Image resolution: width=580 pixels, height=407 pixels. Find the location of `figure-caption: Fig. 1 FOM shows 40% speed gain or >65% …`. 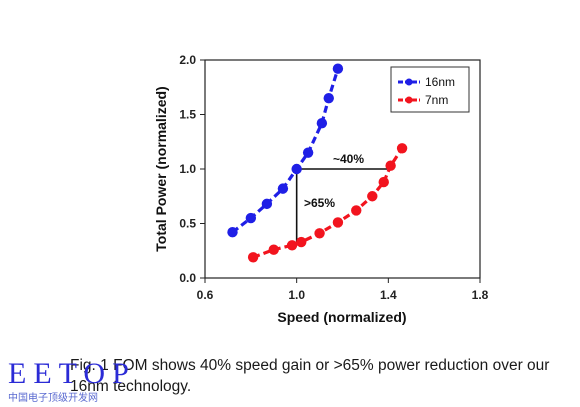

figure-caption: Fig. 1 FOM shows 40% speed gain or >65% … is located at coordinates (310, 376).